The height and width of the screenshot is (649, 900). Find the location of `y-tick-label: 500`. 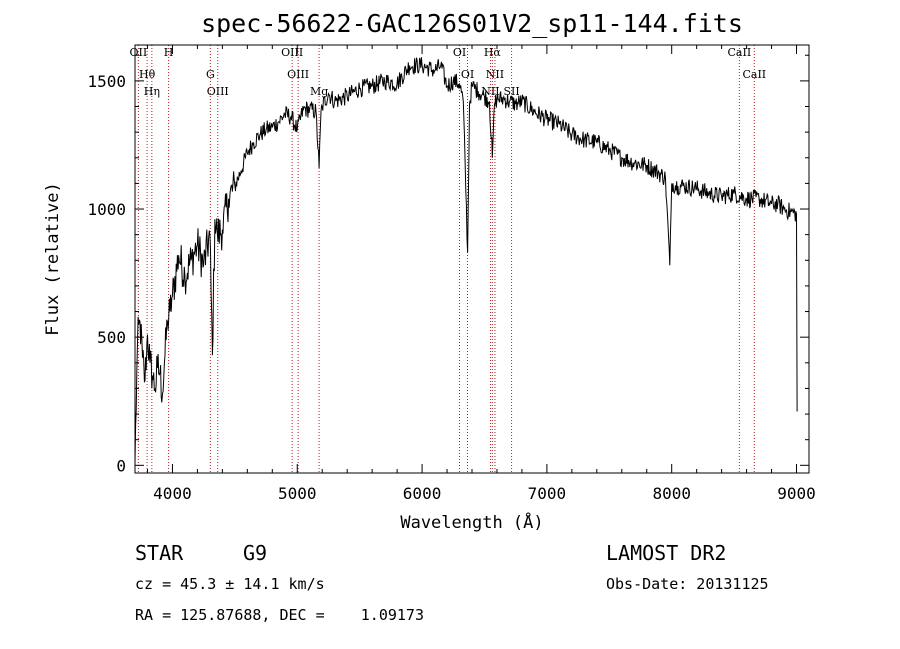

y-tick-label: 500 is located at coordinates (111, 337).